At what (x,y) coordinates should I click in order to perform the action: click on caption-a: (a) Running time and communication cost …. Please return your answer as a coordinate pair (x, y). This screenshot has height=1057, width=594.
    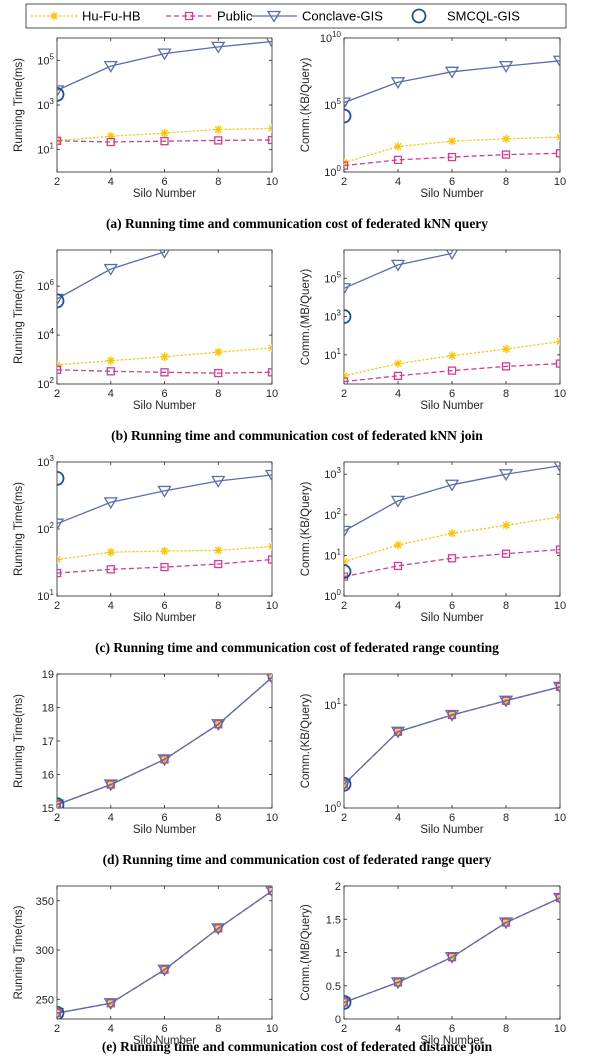
    Looking at the image, I should click on (297, 223).